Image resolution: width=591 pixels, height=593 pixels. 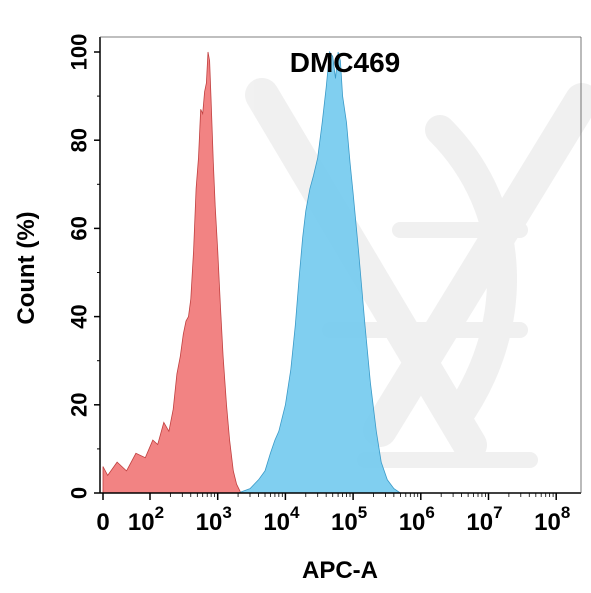 What do you see at coordinates (83, 266) in the screenshot?
I see `y-ticks: 0 20 40 60 80 100` at bounding box center [83, 266].